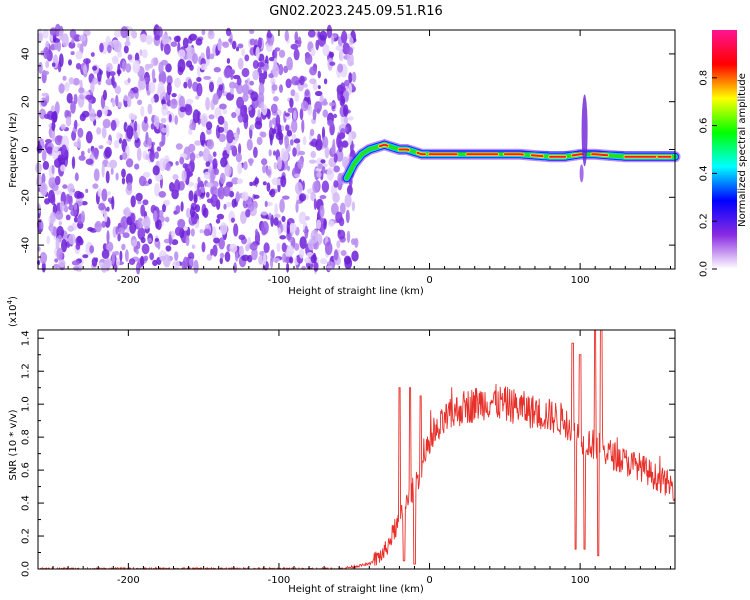  I want to click on colorbar-gradient, so click(724, 149).